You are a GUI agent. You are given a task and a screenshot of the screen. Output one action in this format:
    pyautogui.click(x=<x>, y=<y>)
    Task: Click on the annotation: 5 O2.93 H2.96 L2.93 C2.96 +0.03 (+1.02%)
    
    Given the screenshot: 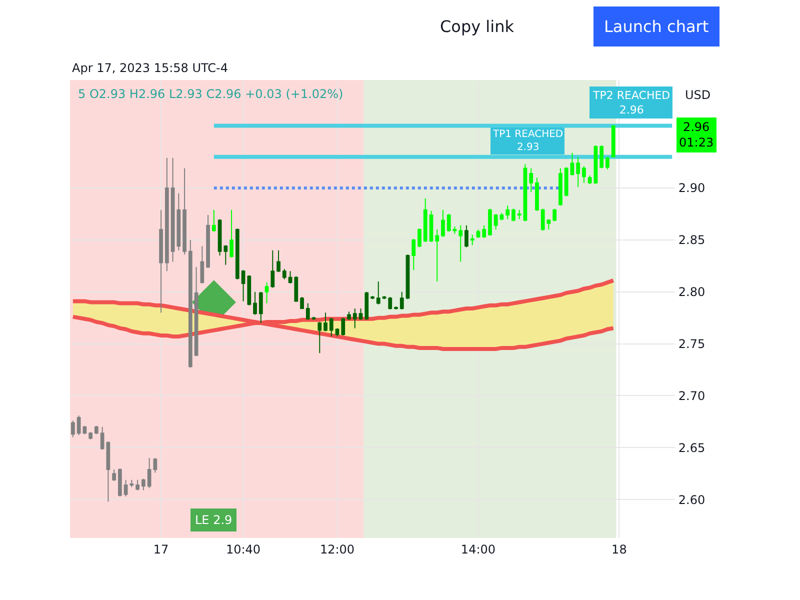 What is the action you would take?
    pyautogui.click(x=211, y=94)
    